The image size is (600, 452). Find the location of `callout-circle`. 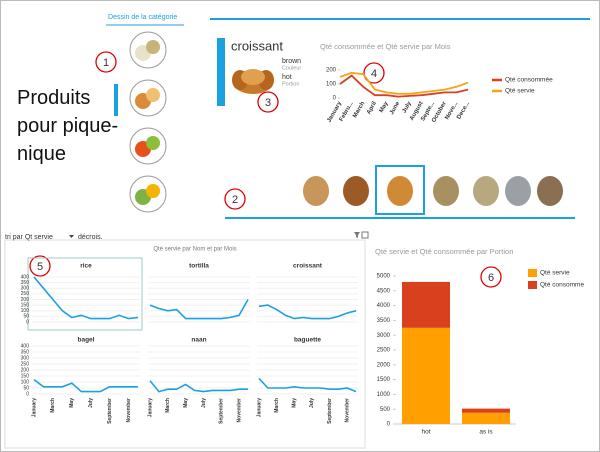

callout-circle is located at coordinates (374, 73).